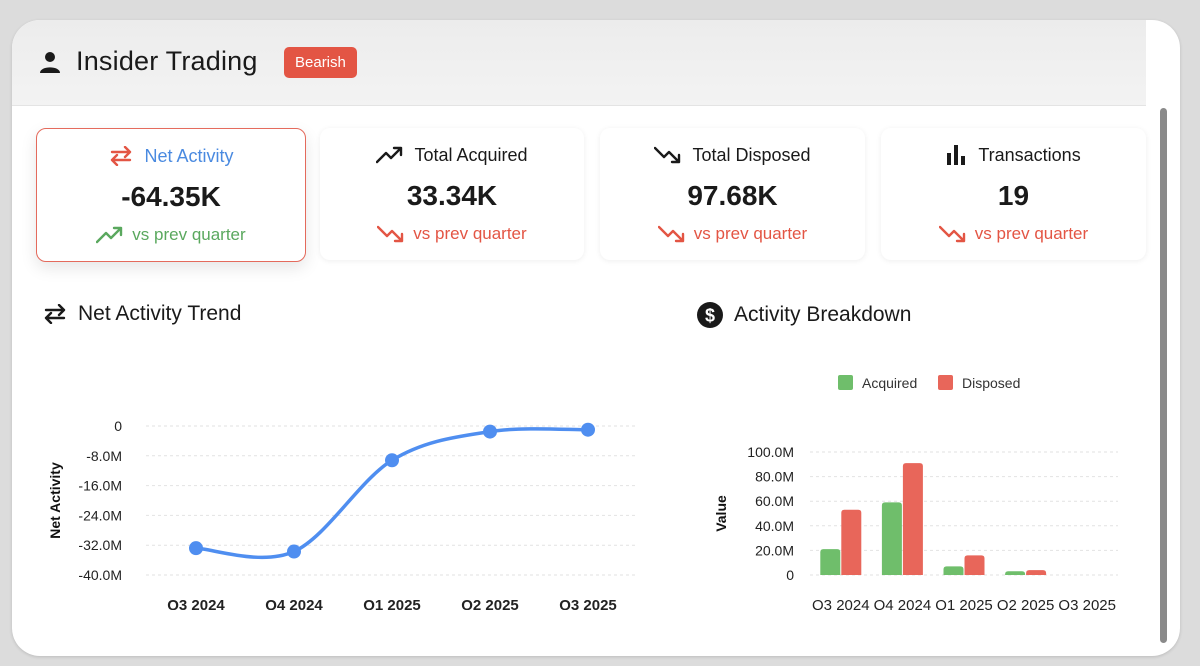 Image resolution: width=1200 pixels, height=666 pixels. I want to click on page-title: Insider Trading, so click(167, 61).